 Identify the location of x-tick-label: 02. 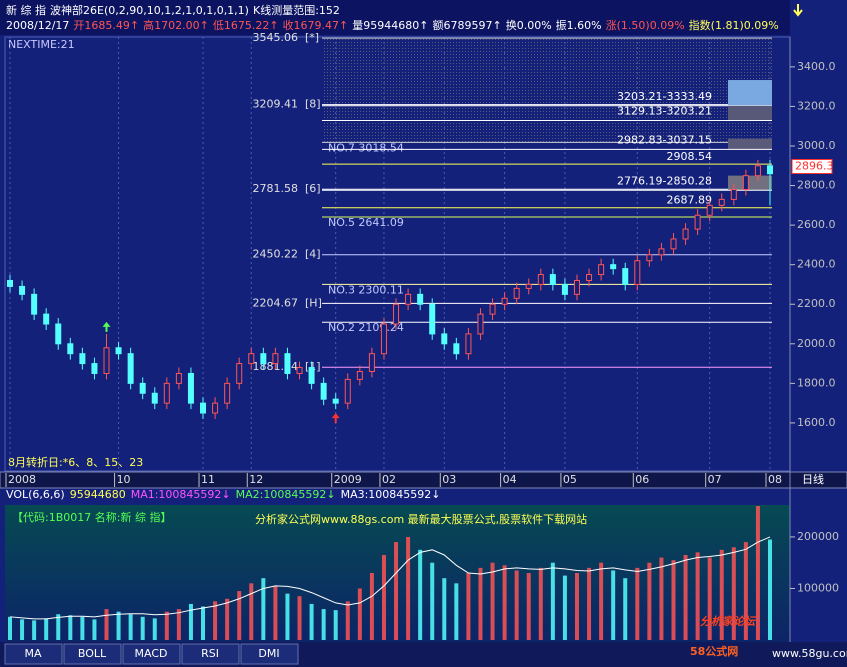
(389, 479).